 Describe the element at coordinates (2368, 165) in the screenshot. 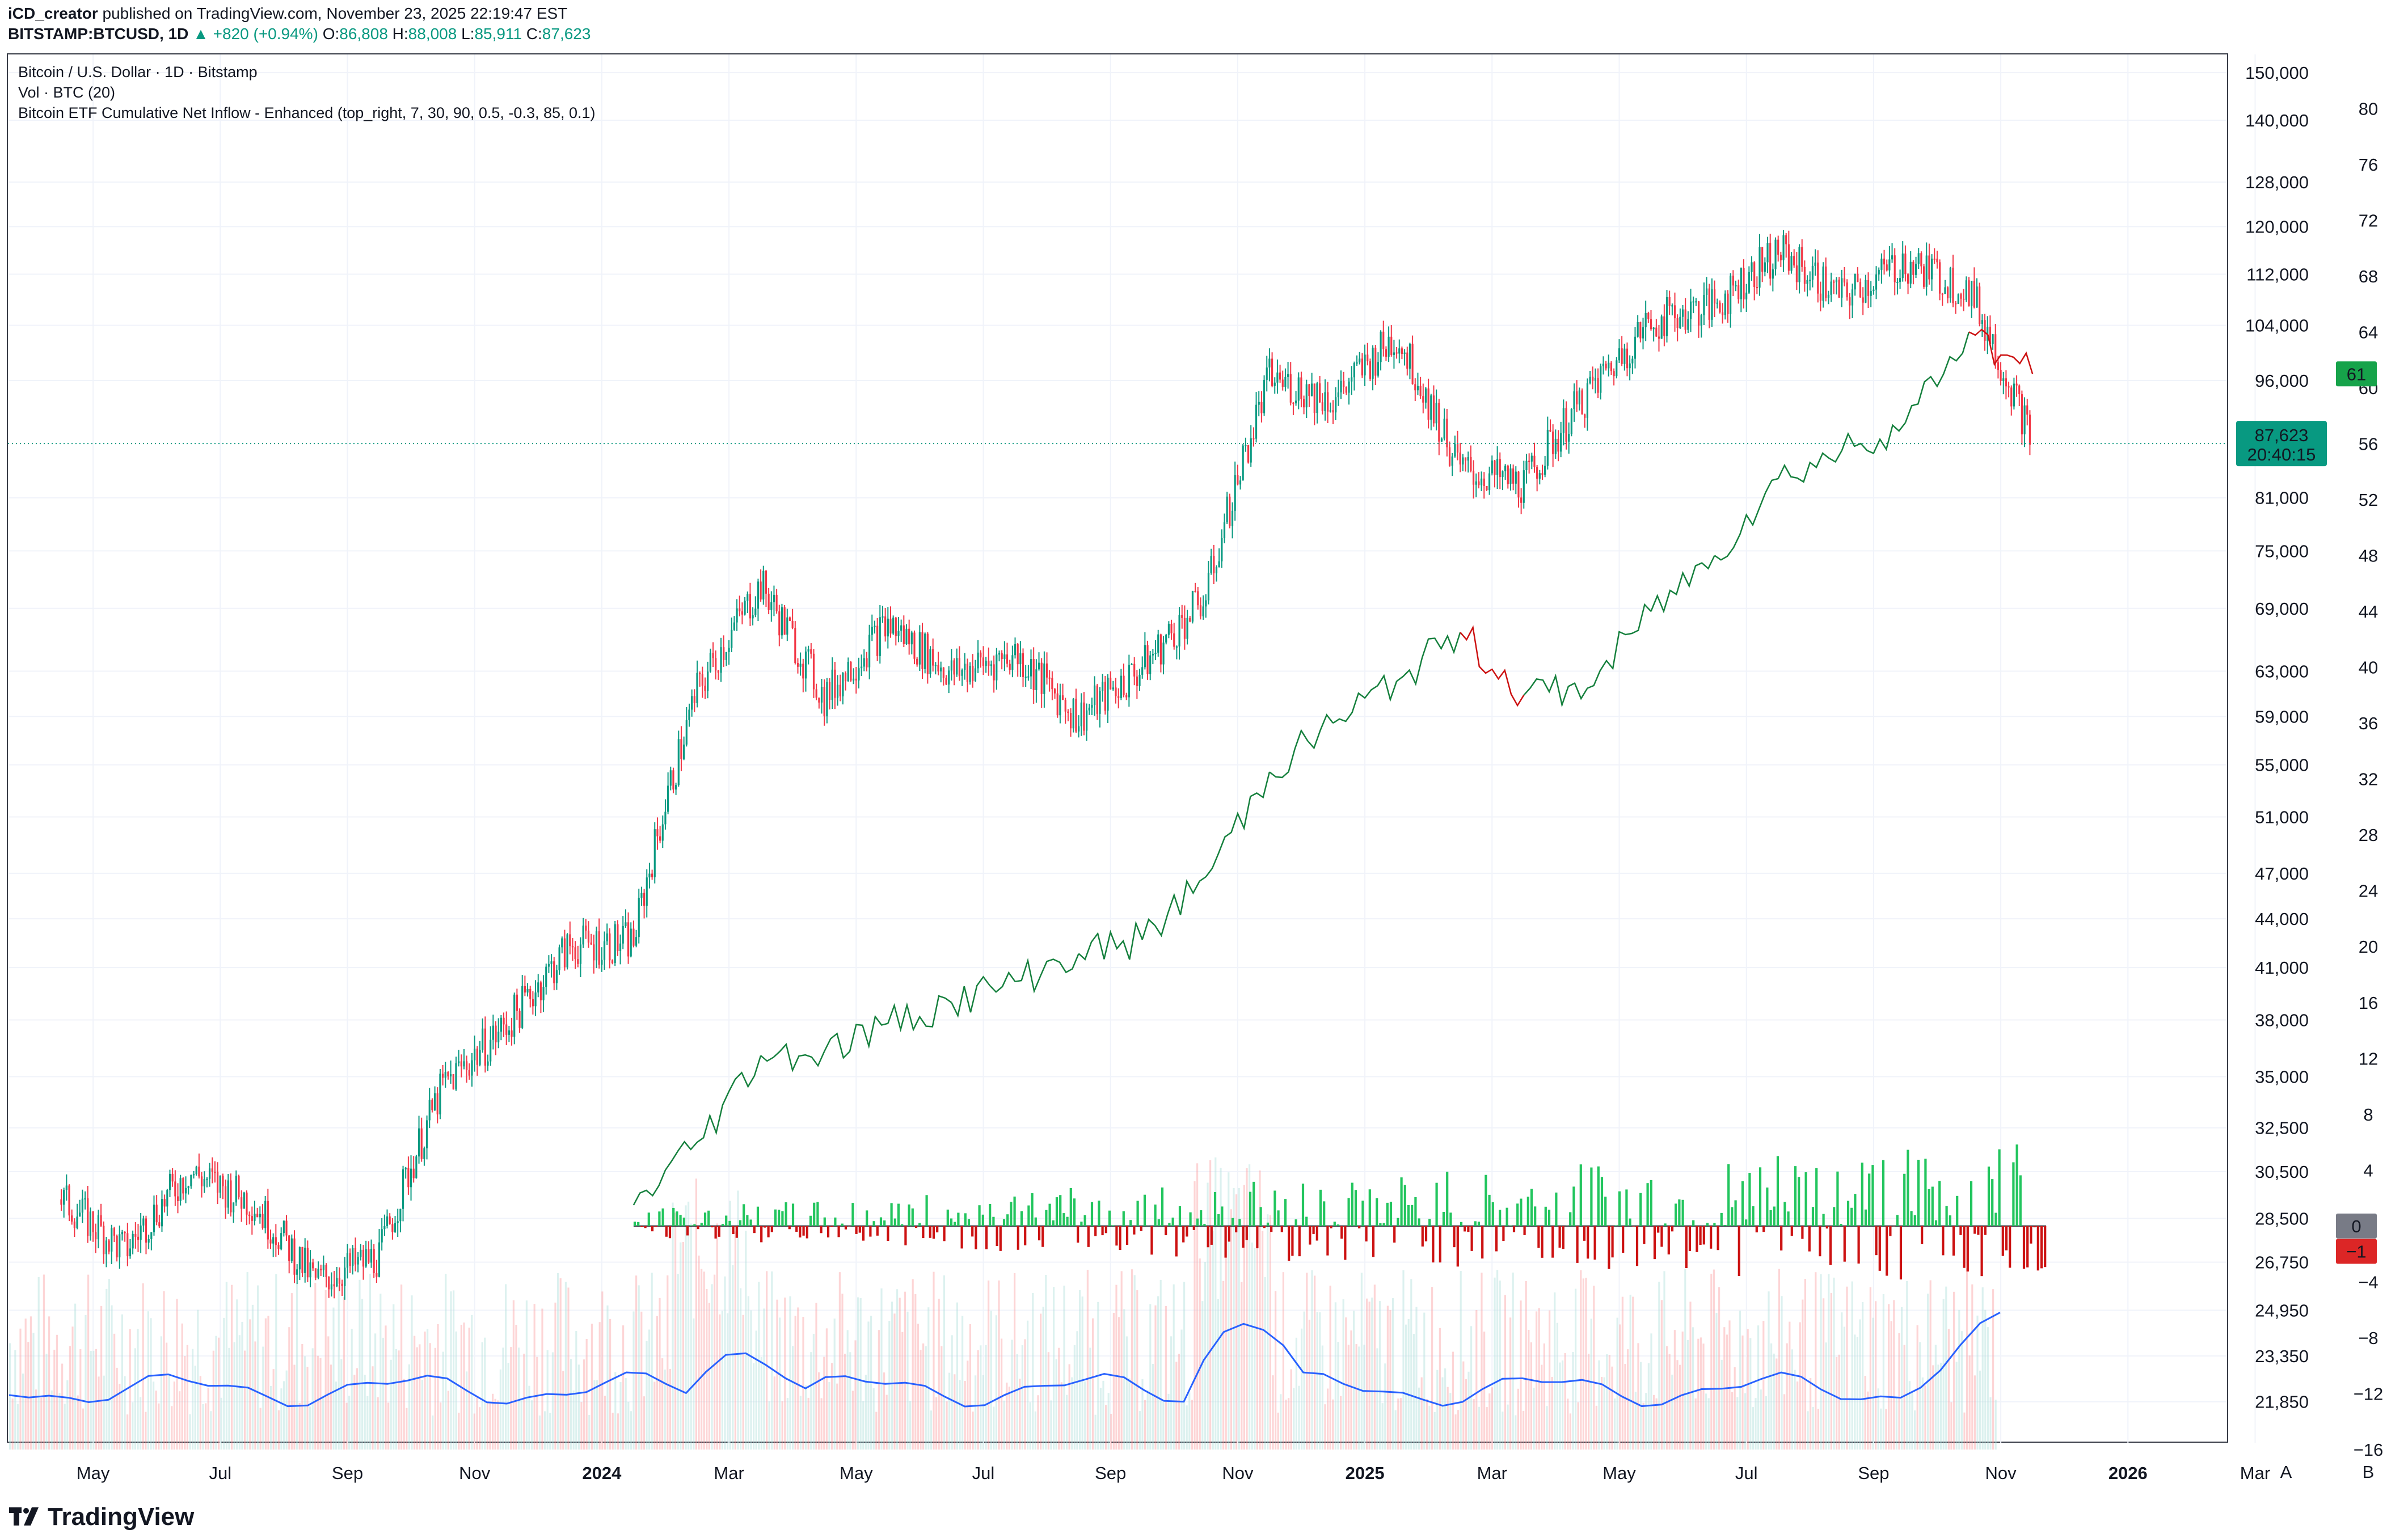

I see `indicator-axis-label: 76` at that location.